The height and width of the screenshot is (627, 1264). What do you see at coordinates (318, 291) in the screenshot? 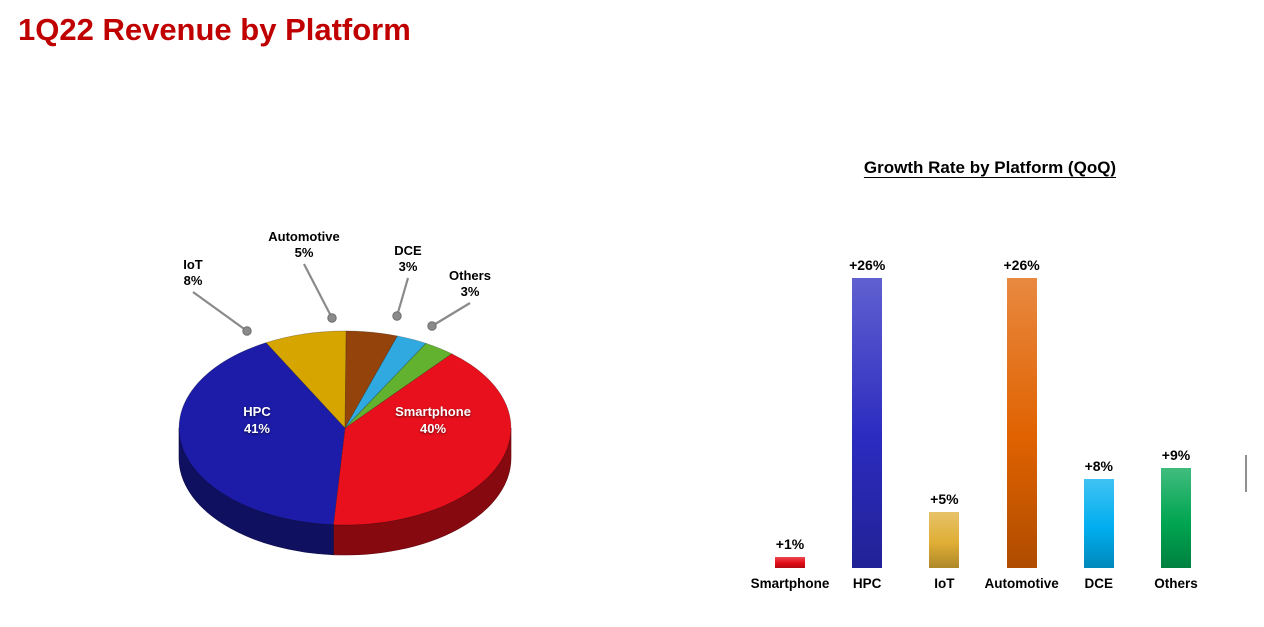
I see `pie-callout-line-automotive` at bounding box center [318, 291].